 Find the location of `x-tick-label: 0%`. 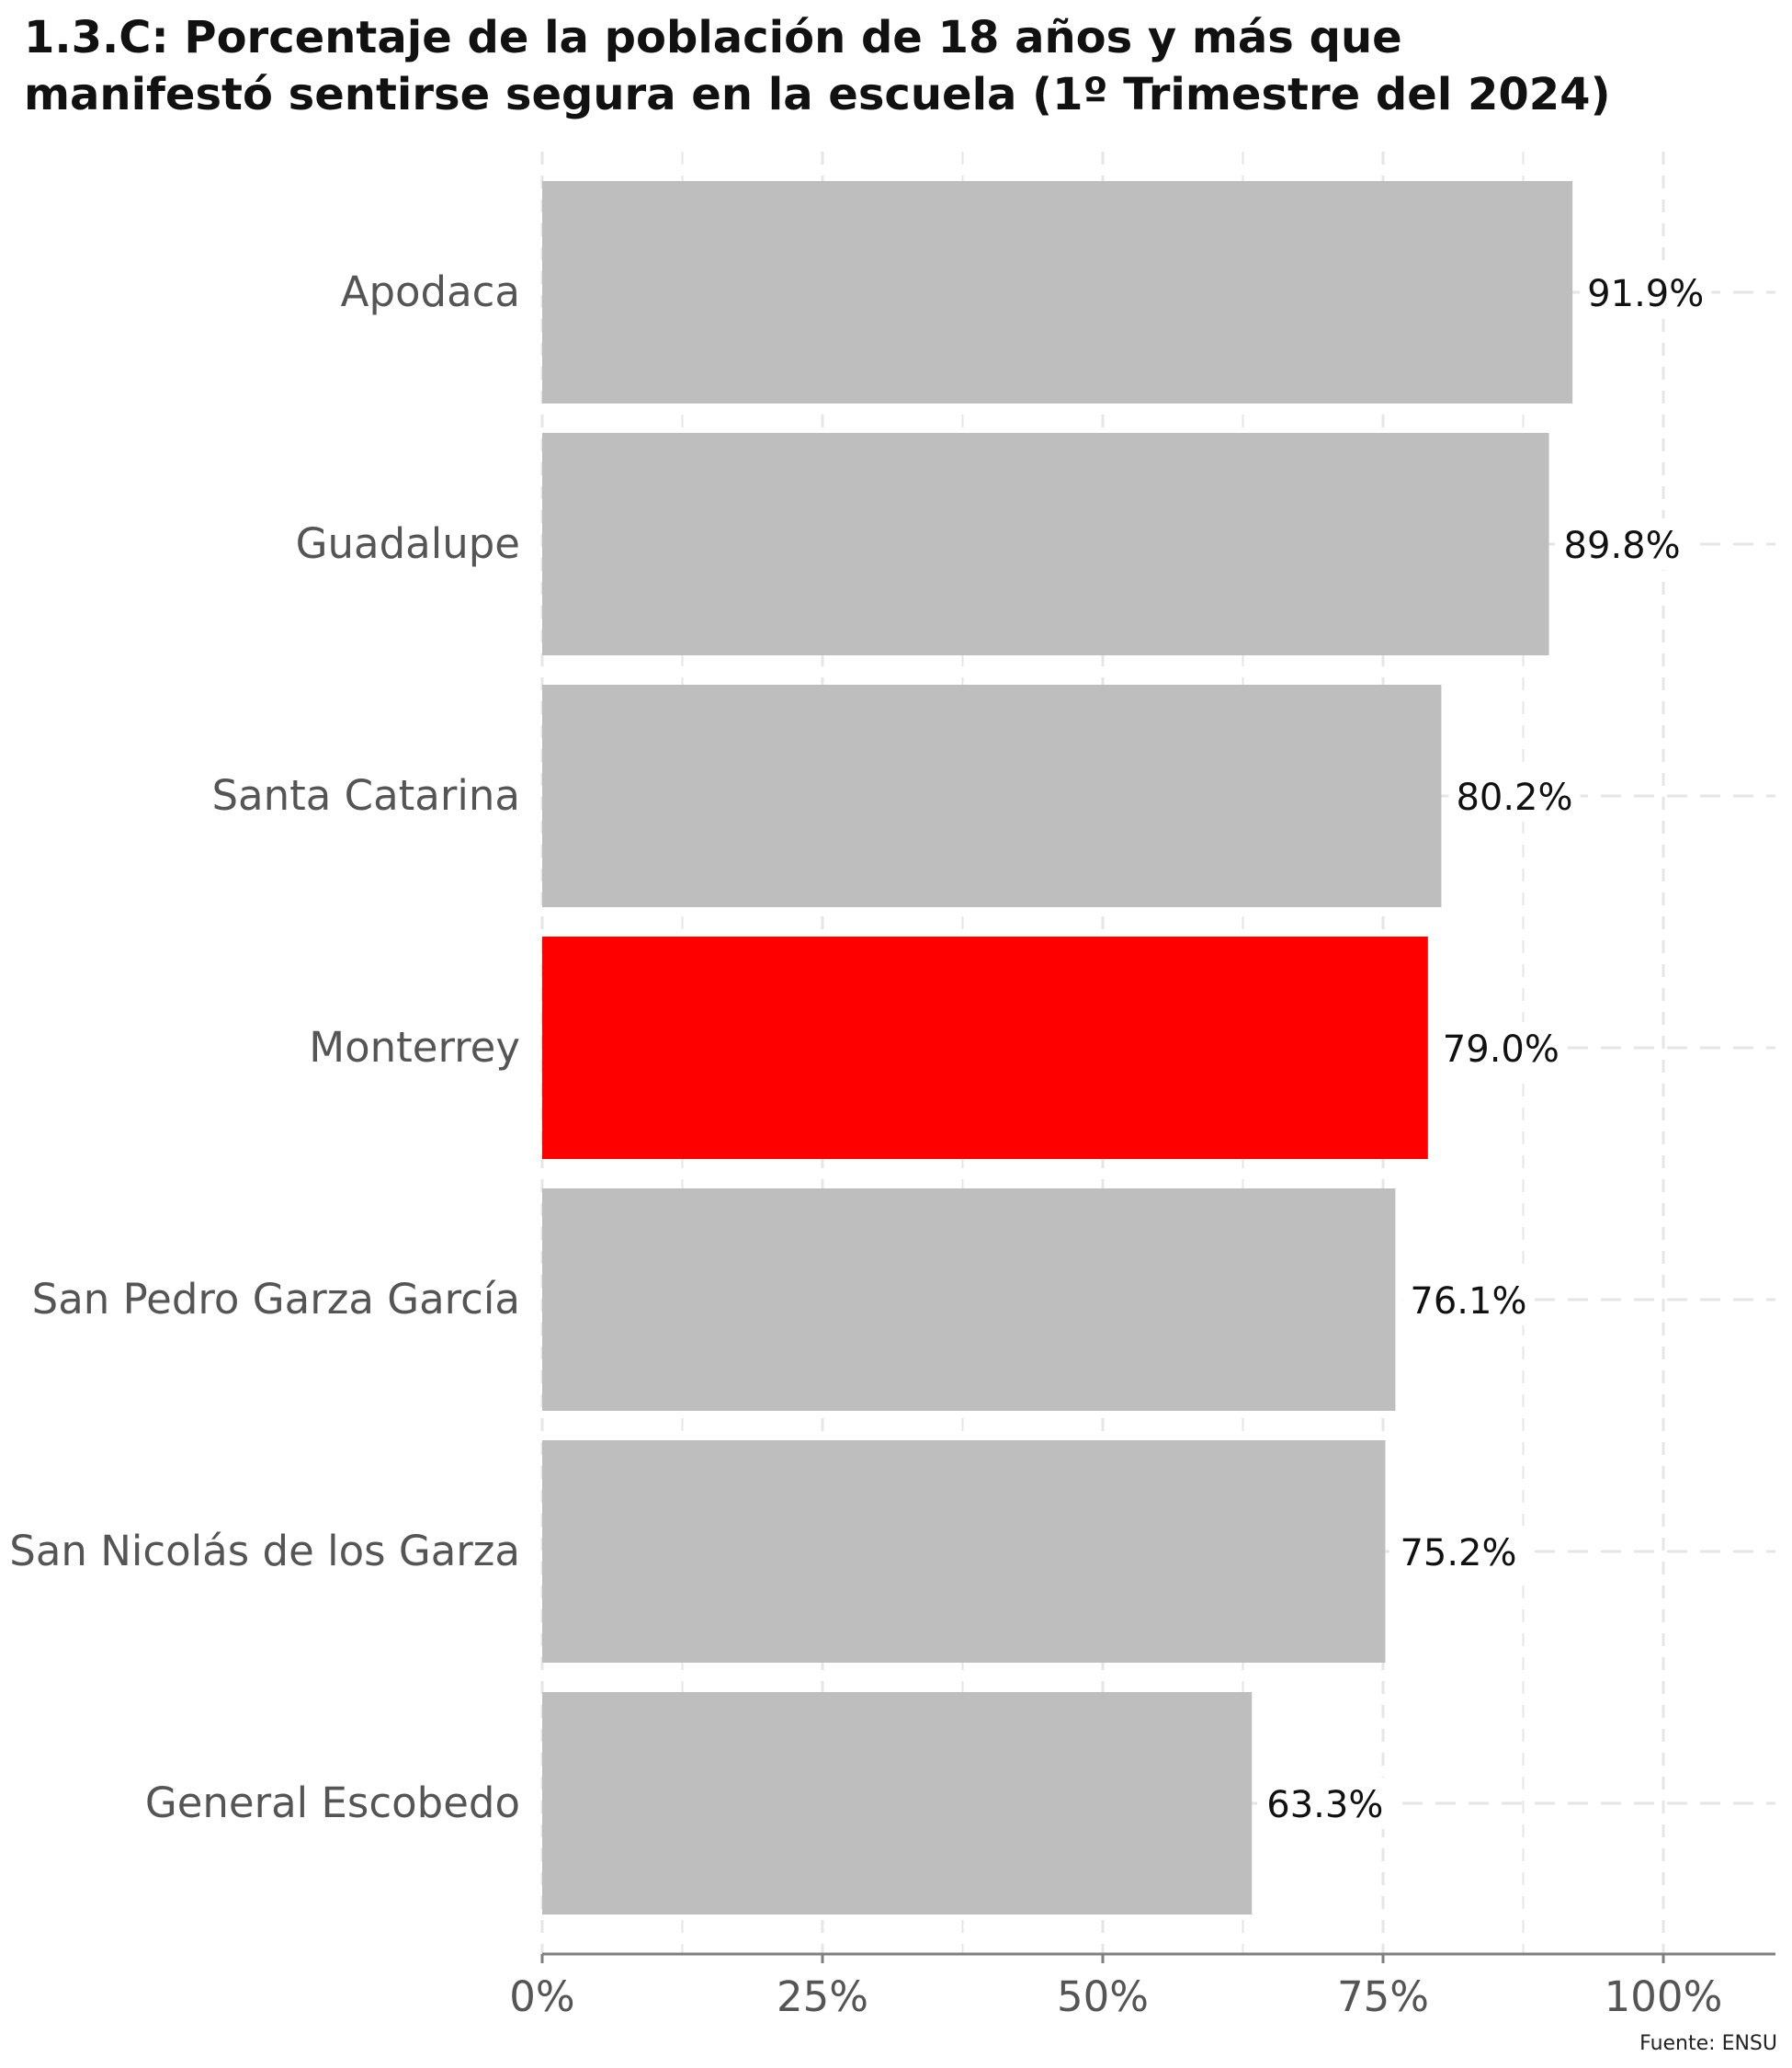

x-tick-label: 0% is located at coordinates (541, 1996).